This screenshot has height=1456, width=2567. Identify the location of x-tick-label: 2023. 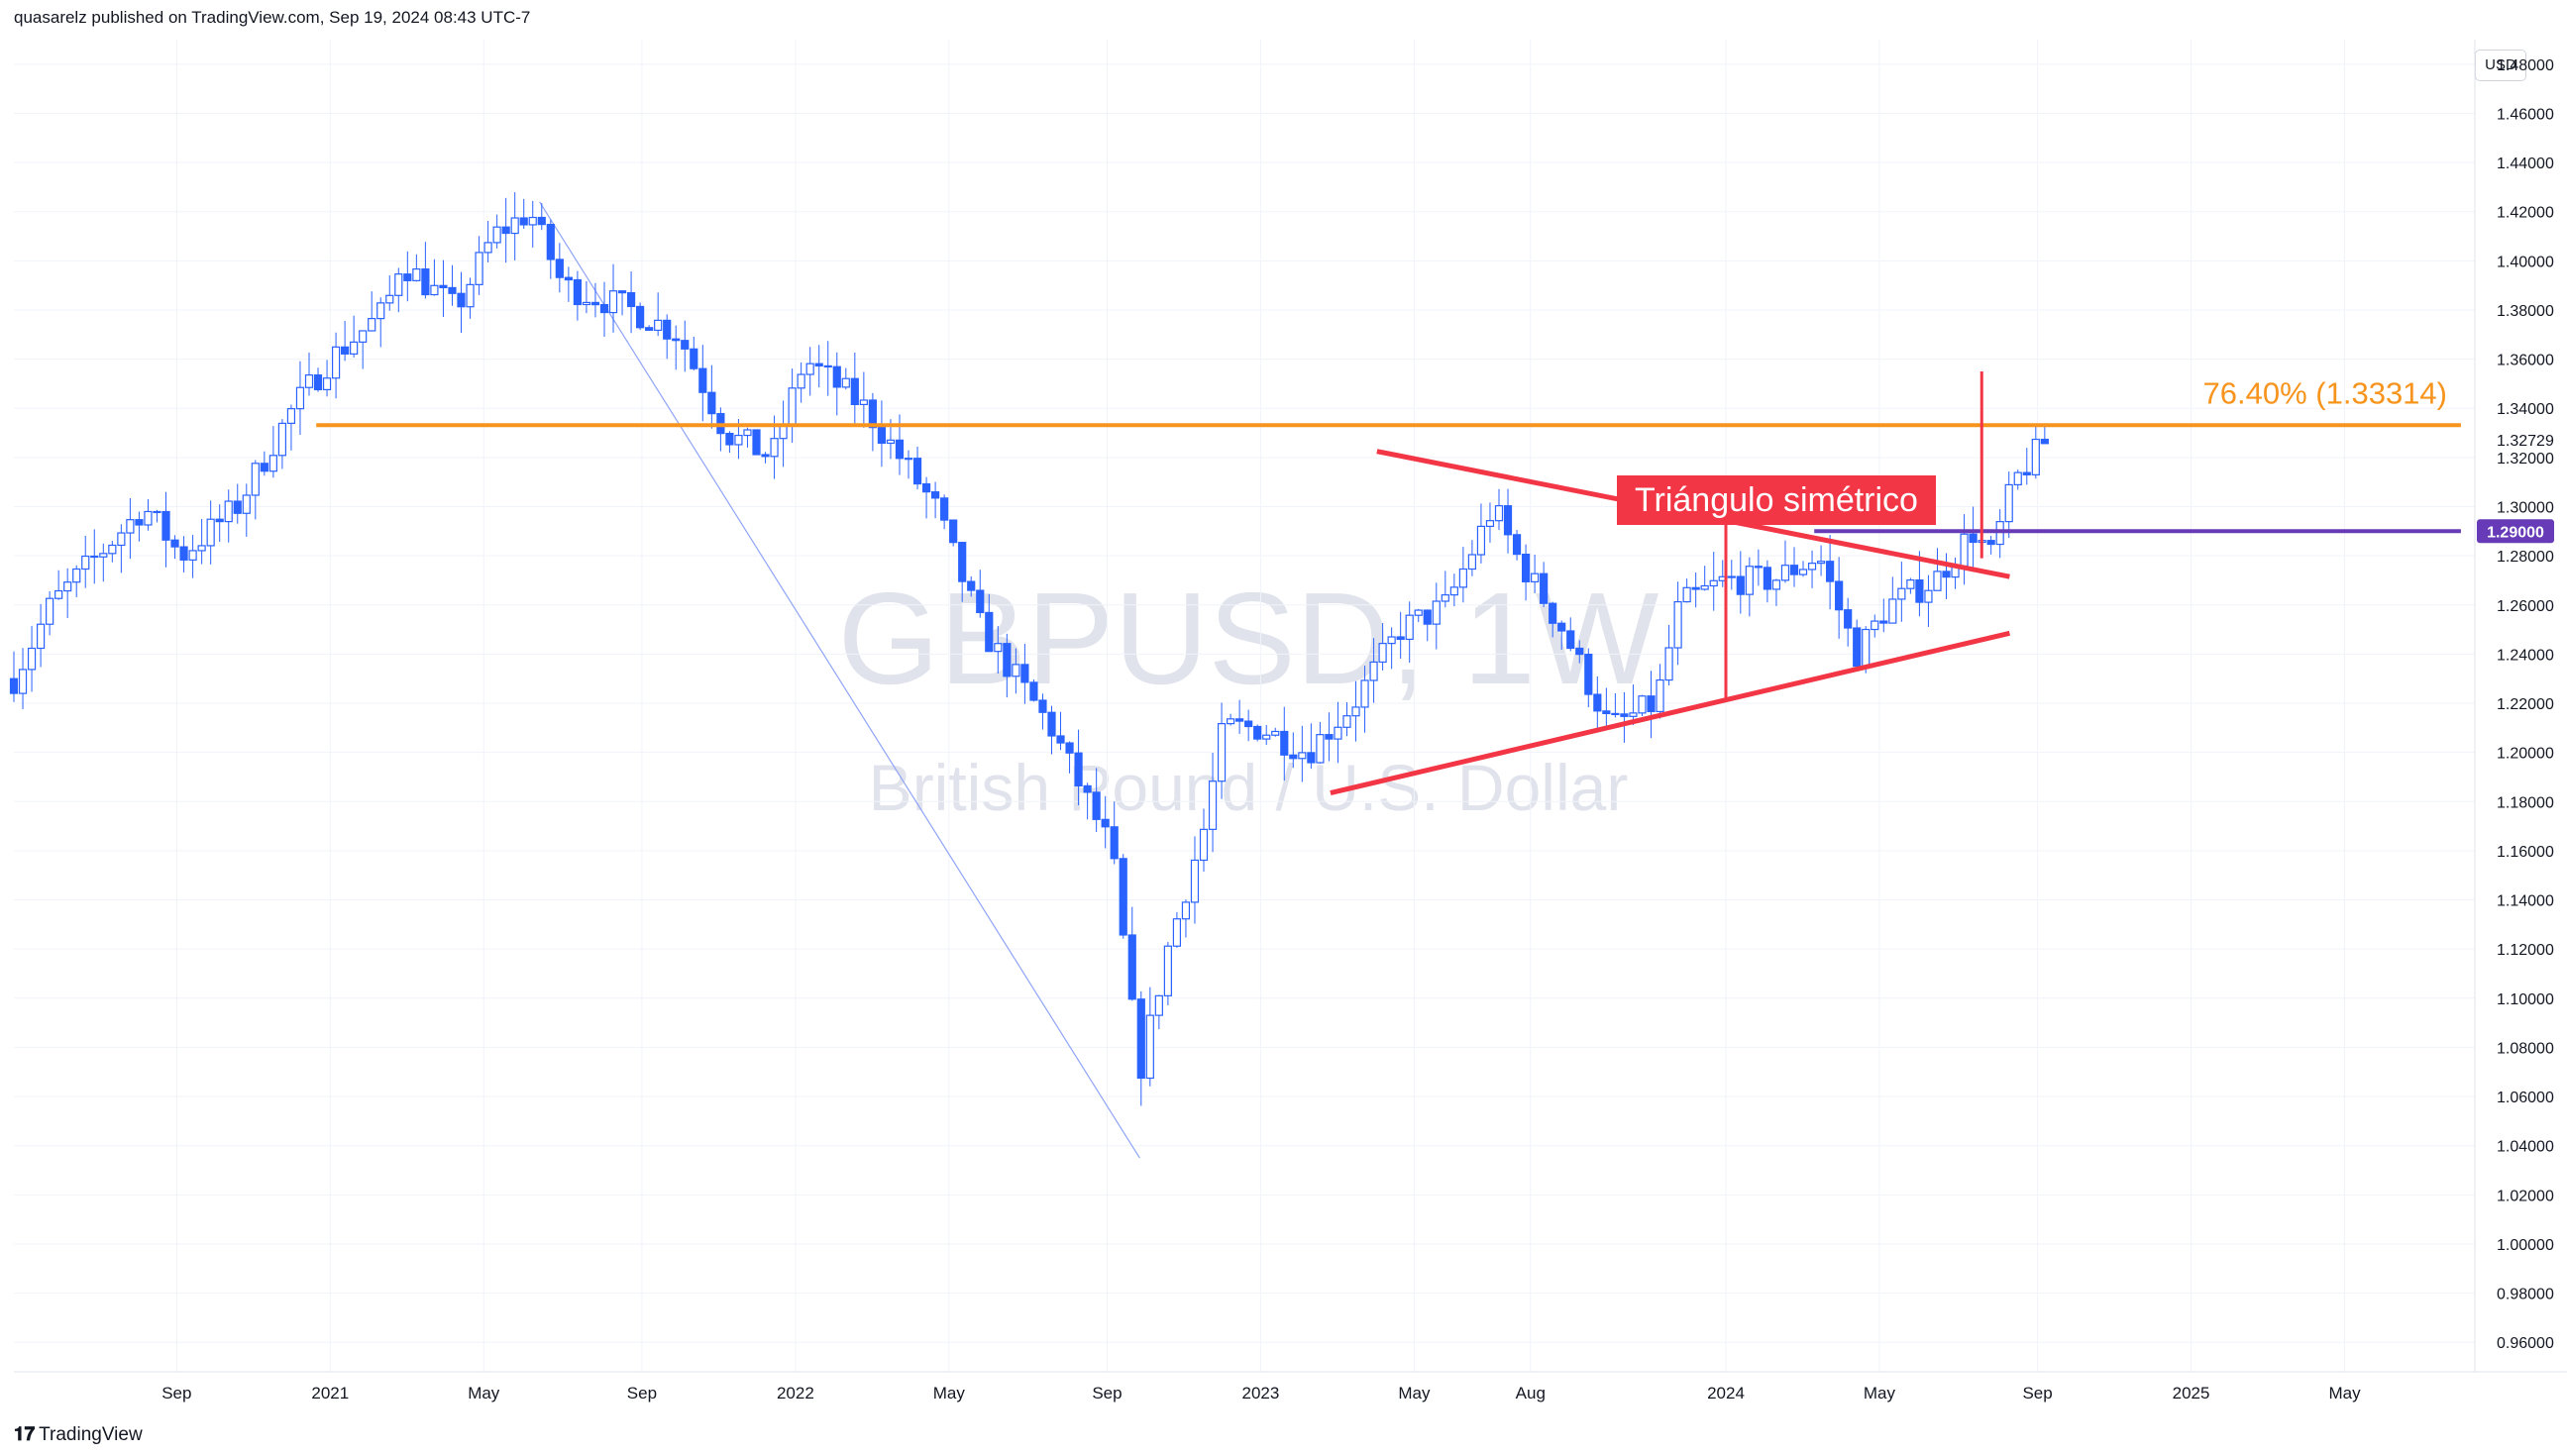
(1261, 1393).